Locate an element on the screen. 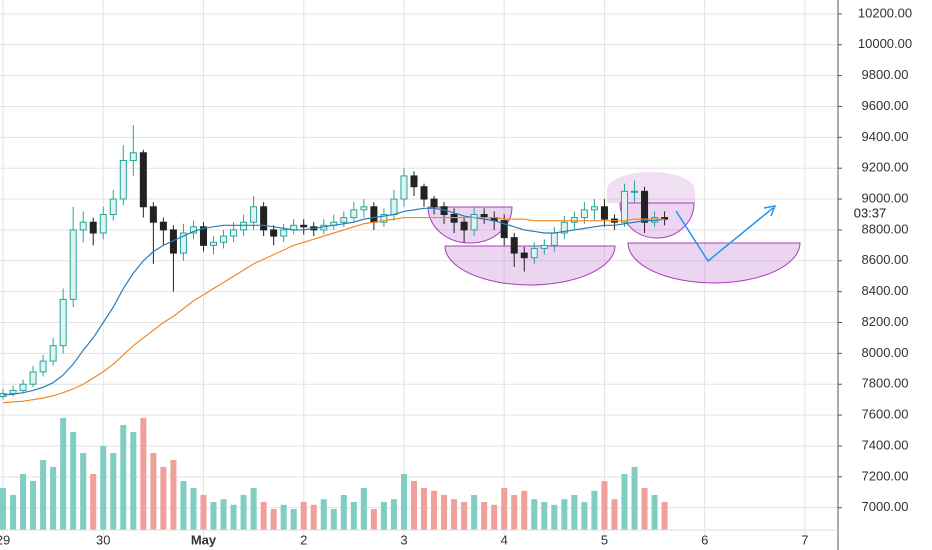  y-tick-label: 7800.00 is located at coordinates (885, 383).